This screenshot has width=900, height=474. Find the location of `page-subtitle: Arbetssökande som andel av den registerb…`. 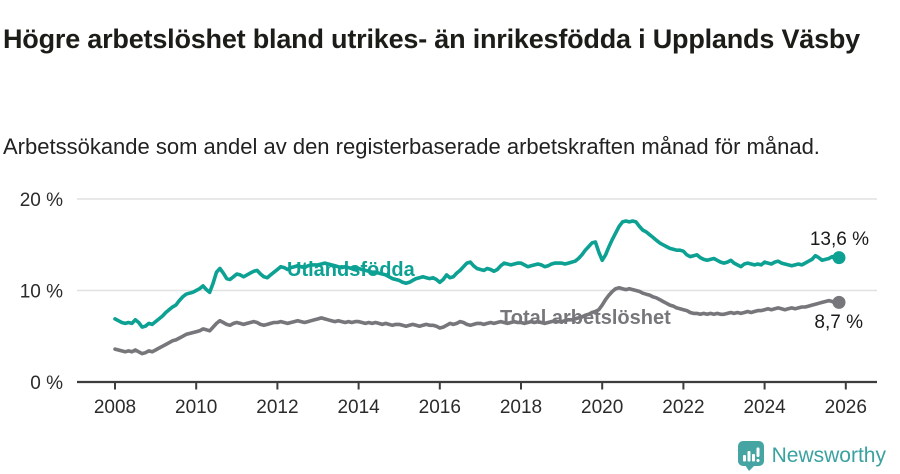

page-subtitle: Arbetssökande som andel av den registerb… is located at coordinates (411, 146).